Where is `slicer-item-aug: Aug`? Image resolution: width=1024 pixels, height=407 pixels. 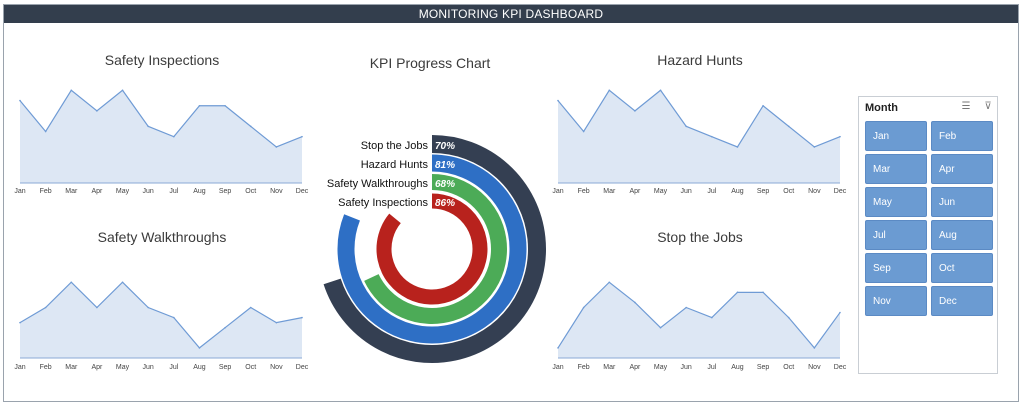
slicer-item-aug: Aug is located at coordinates (962, 235).